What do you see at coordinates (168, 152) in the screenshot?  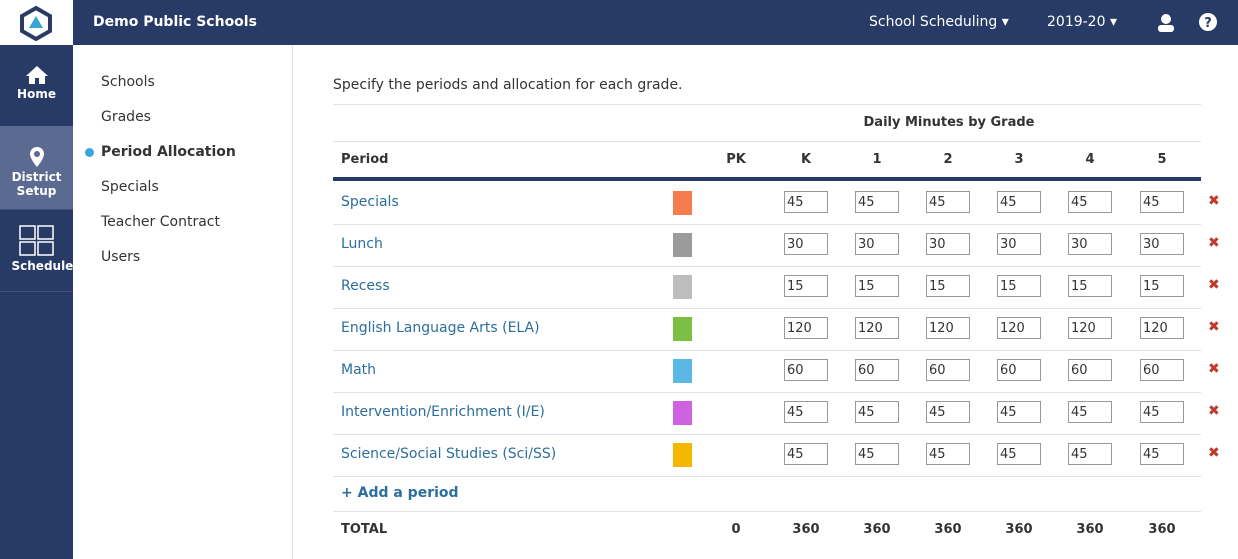 I see `subnav-item: Period Allocation` at bounding box center [168, 152].